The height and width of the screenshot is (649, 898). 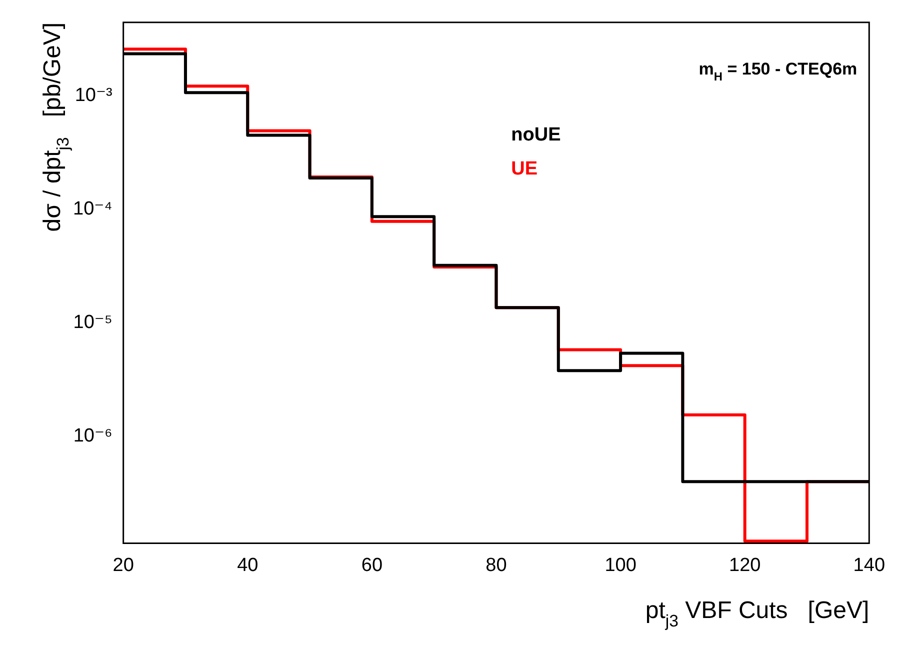 What do you see at coordinates (744, 565) in the screenshot?
I see `x-tick-label: 120` at bounding box center [744, 565].